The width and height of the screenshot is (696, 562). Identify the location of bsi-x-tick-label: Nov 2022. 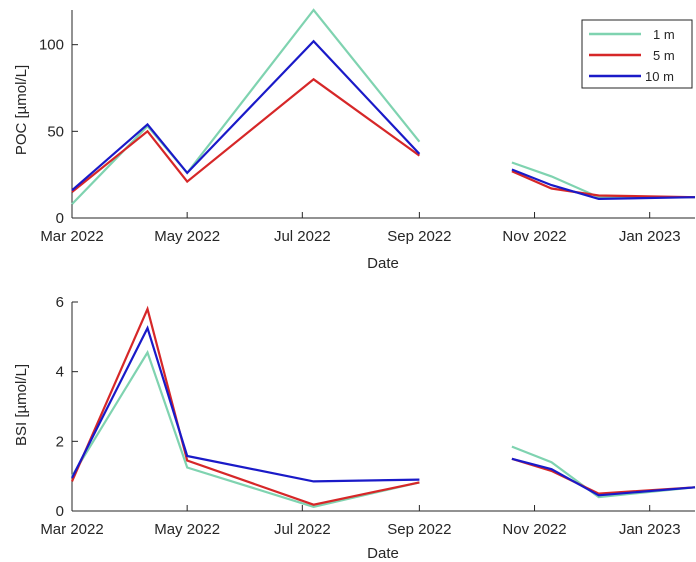
(534, 529).